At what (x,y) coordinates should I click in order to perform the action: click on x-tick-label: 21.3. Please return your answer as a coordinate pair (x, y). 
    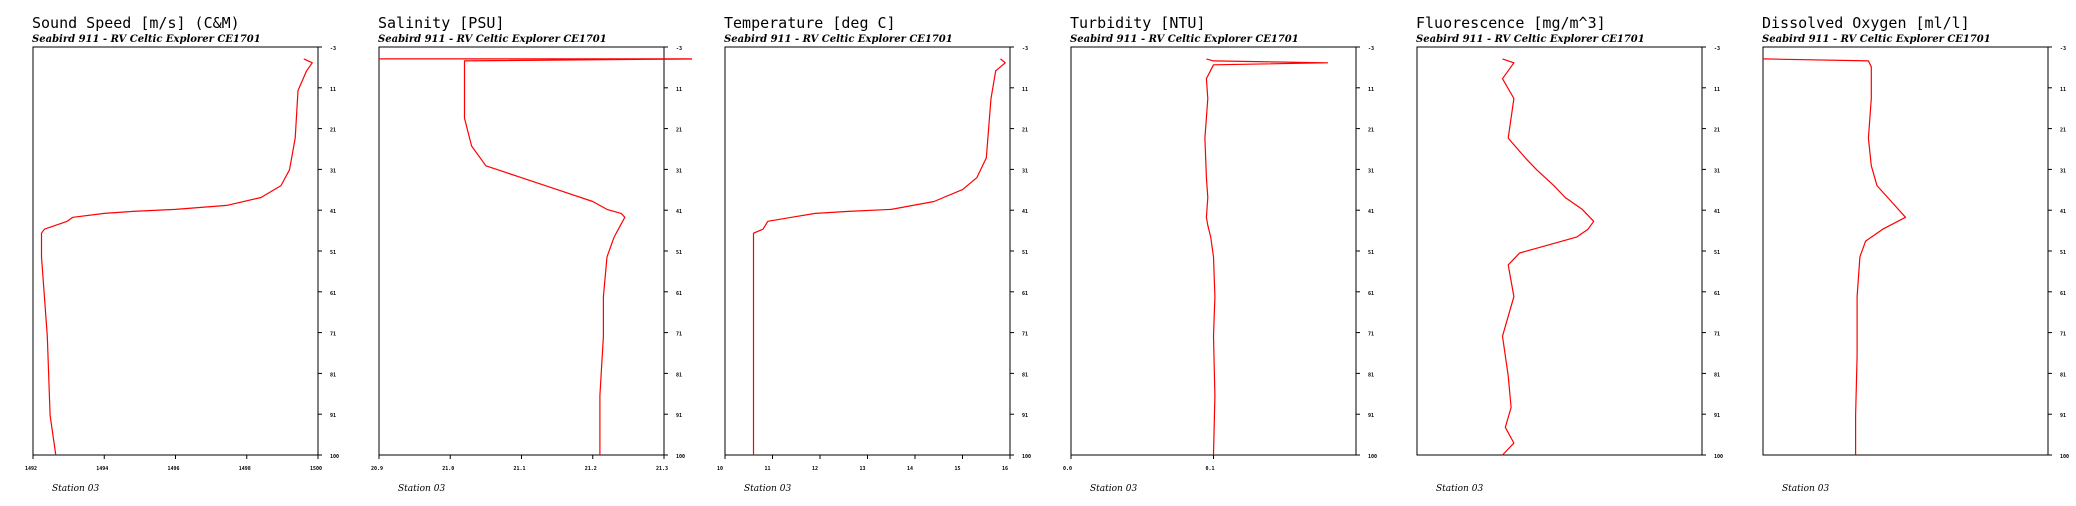
    Looking at the image, I should click on (662, 469).